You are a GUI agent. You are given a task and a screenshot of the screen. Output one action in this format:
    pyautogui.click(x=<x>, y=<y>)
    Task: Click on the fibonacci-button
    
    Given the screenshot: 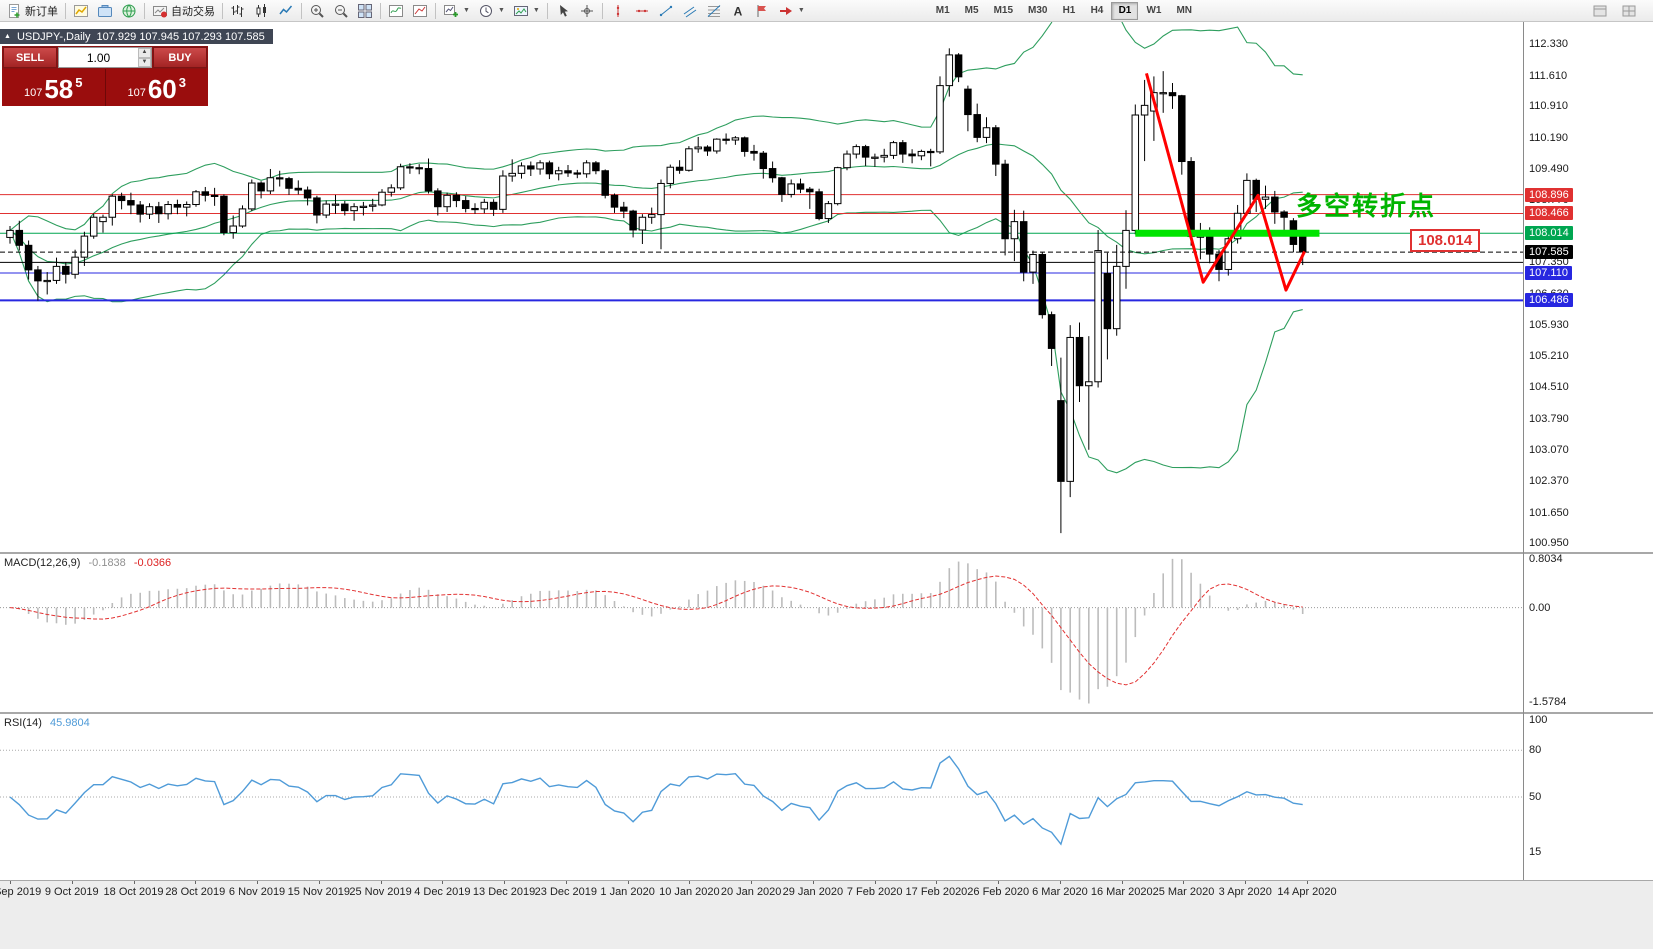 What is the action you would take?
    pyautogui.click(x=714, y=11)
    